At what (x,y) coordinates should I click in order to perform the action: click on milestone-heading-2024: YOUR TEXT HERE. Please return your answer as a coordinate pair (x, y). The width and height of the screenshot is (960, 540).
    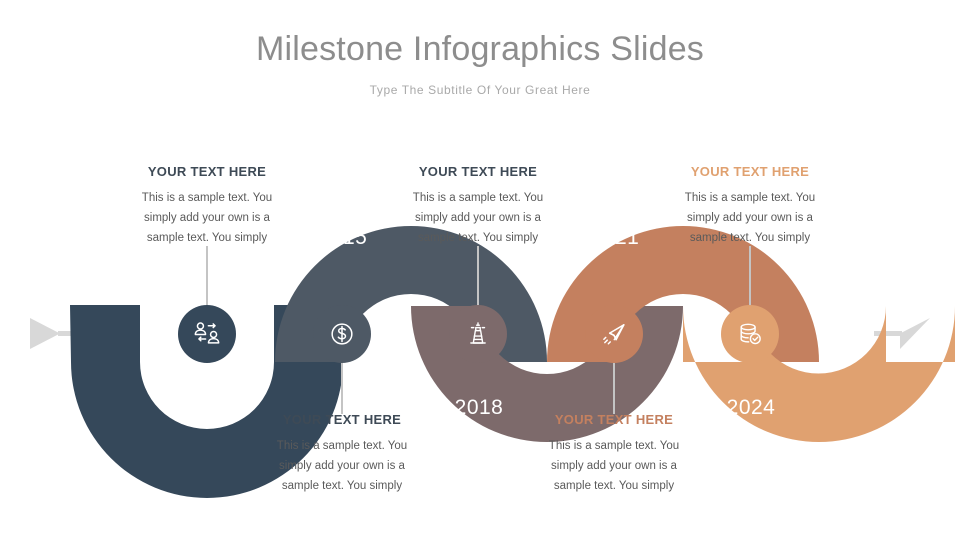
    Looking at the image, I should click on (750, 171).